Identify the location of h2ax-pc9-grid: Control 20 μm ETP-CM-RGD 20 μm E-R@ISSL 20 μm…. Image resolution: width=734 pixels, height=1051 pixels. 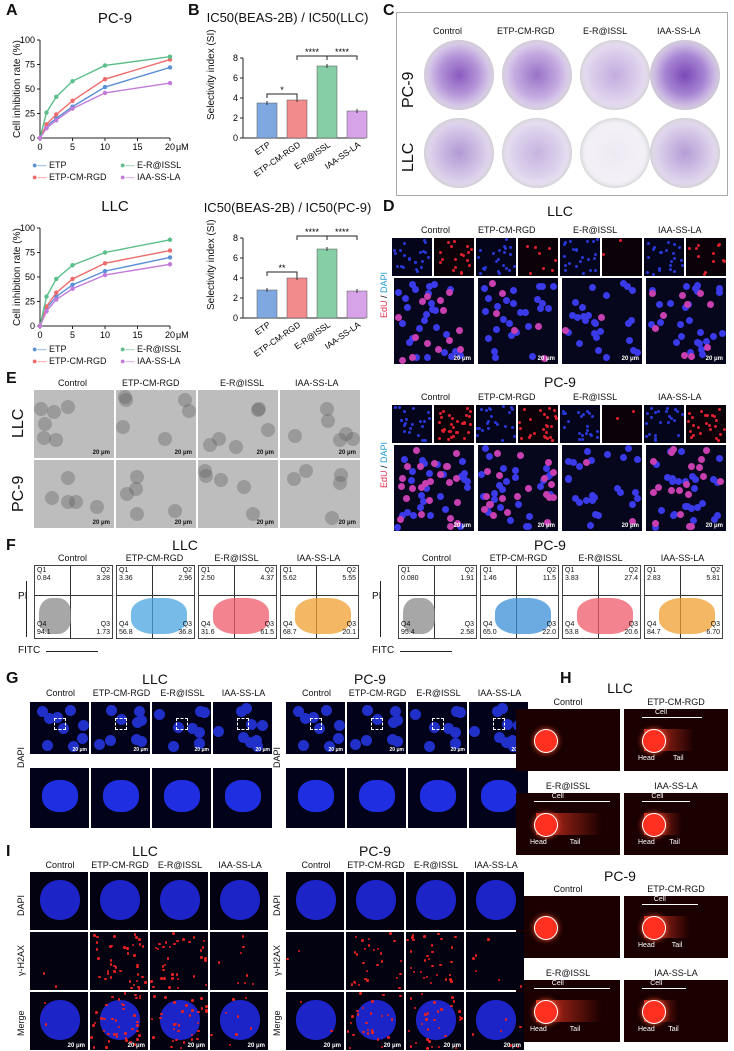
(397, 955).